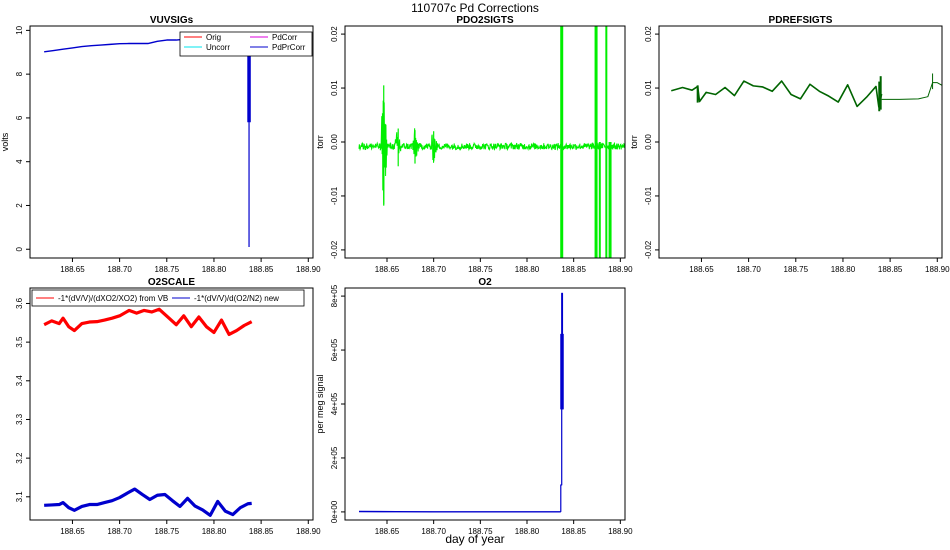 This screenshot has width=950, height=550. What do you see at coordinates (19, 117) in the screenshot?
I see `y-tick-label: 6` at bounding box center [19, 117].